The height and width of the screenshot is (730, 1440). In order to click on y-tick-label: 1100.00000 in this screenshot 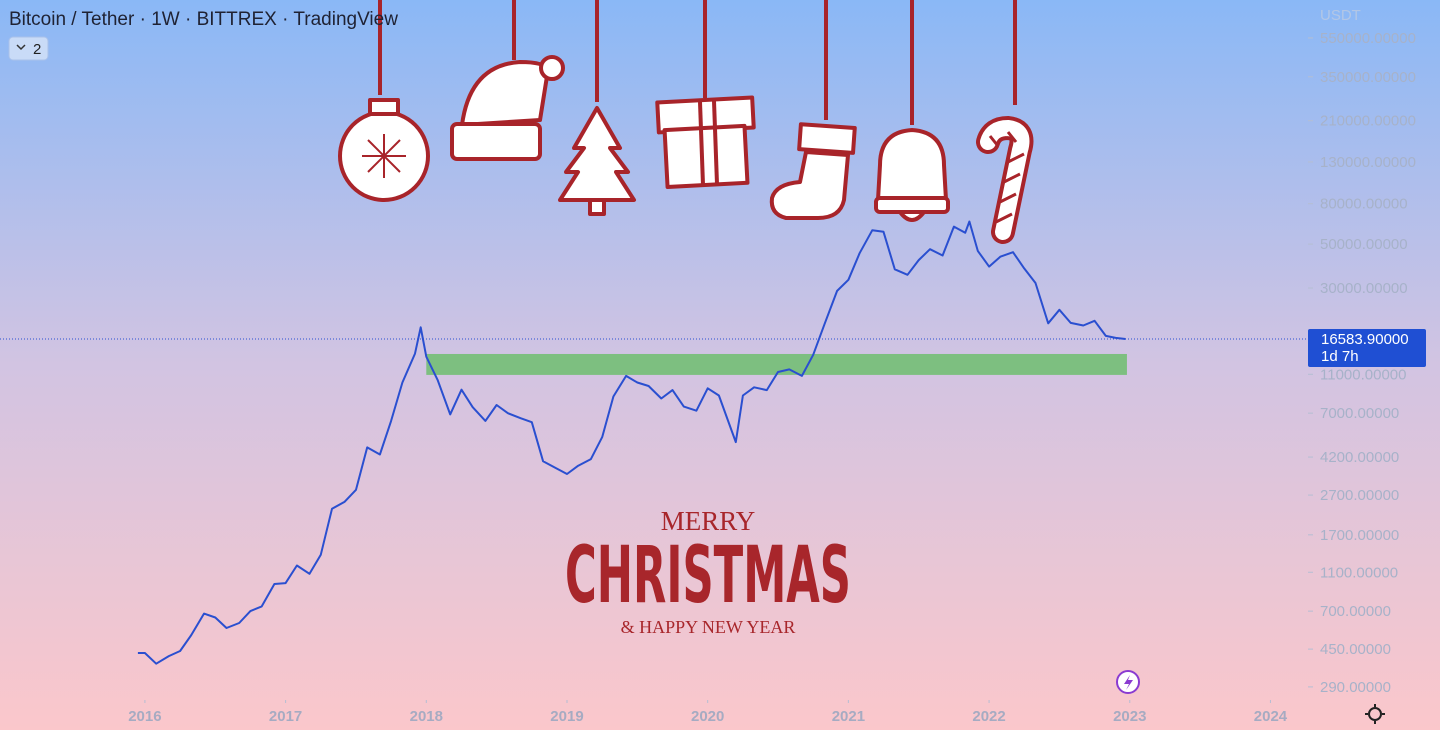, I will do `click(1359, 572)`.